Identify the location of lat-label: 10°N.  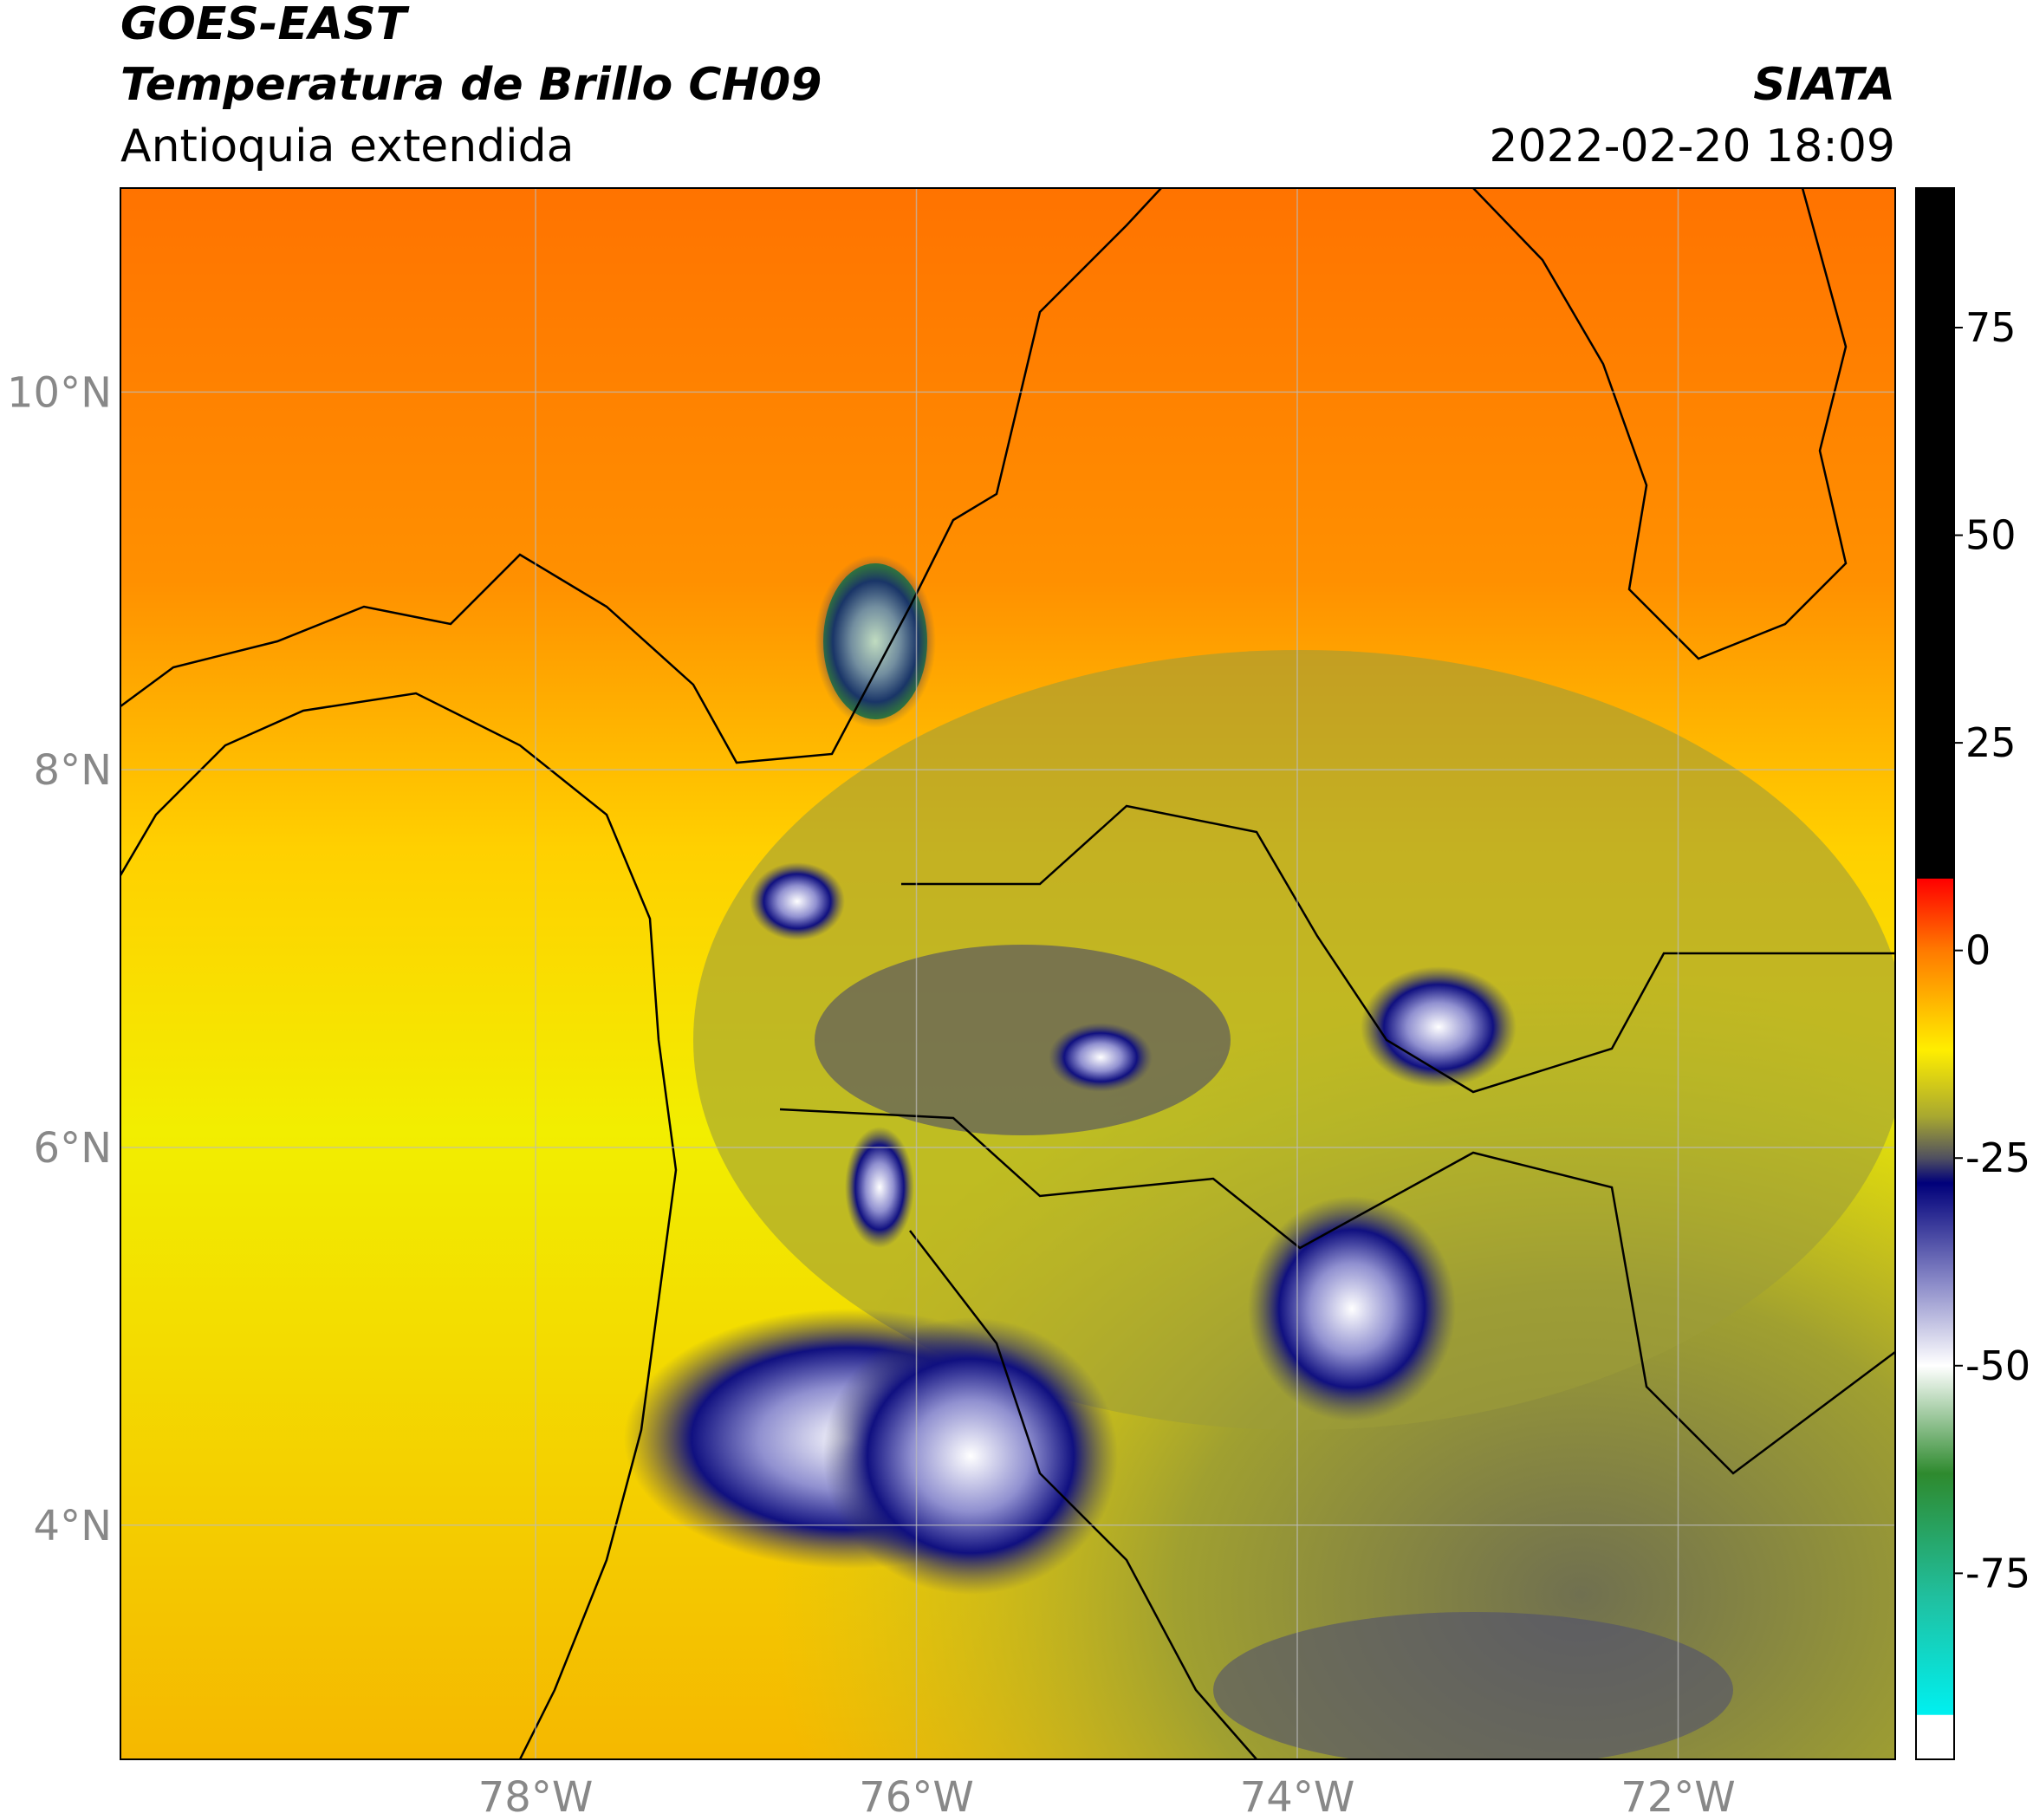
(59, 392).